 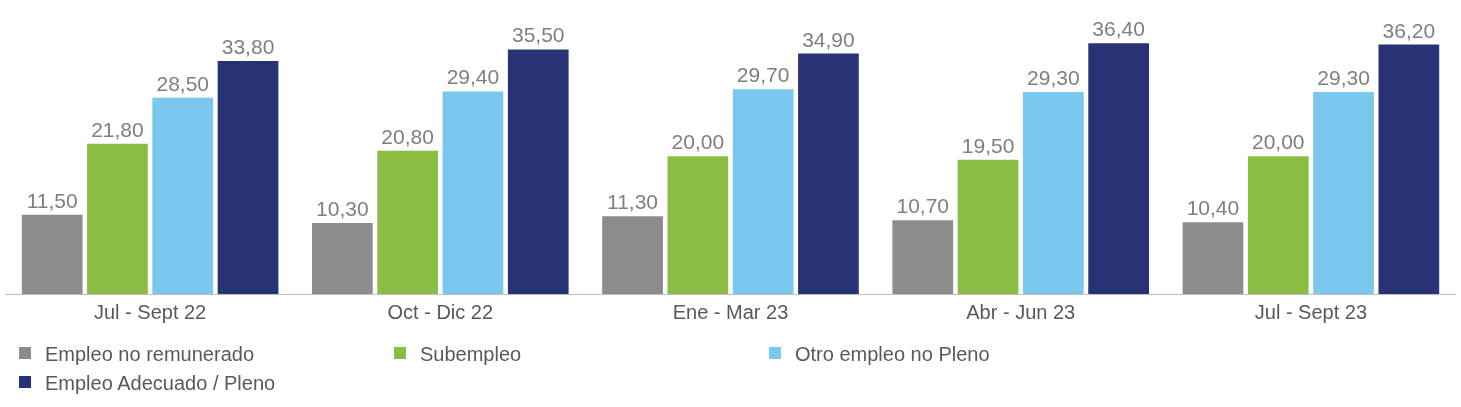 I want to click on data-label: 36,20, so click(x=1409, y=30).